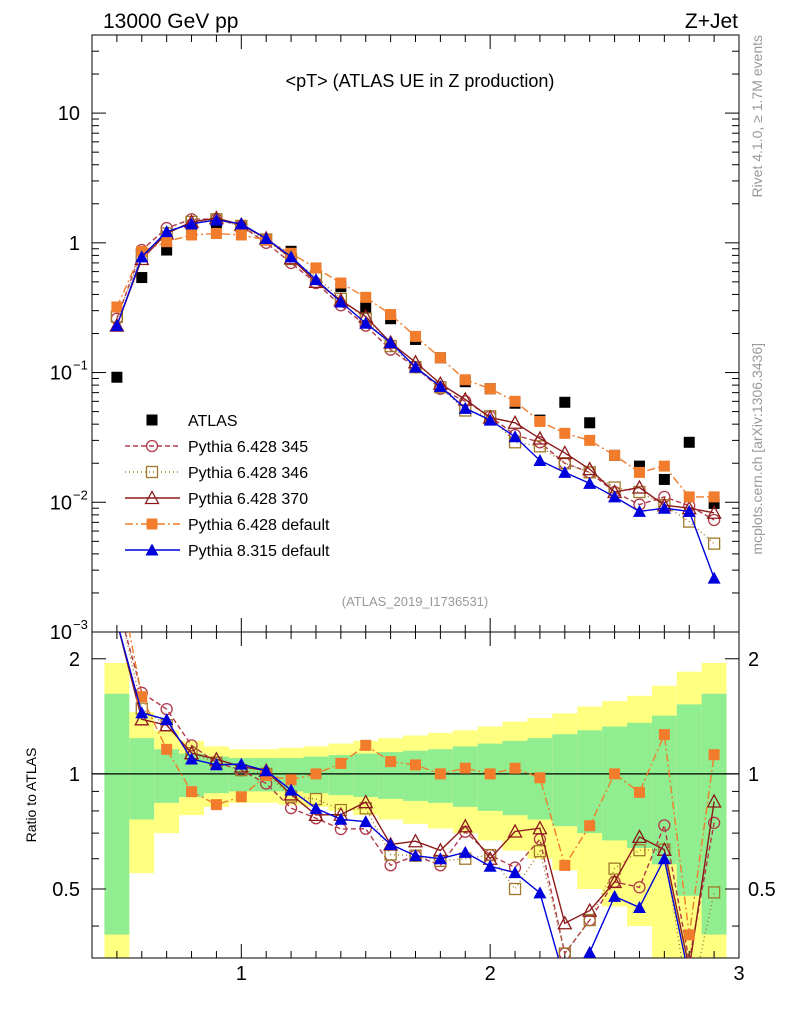 The width and height of the screenshot is (786, 1024). What do you see at coordinates (152, 549) in the screenshot?
I see `legend-marker-pythia-8-315-default` at bounding box center [152, 549].